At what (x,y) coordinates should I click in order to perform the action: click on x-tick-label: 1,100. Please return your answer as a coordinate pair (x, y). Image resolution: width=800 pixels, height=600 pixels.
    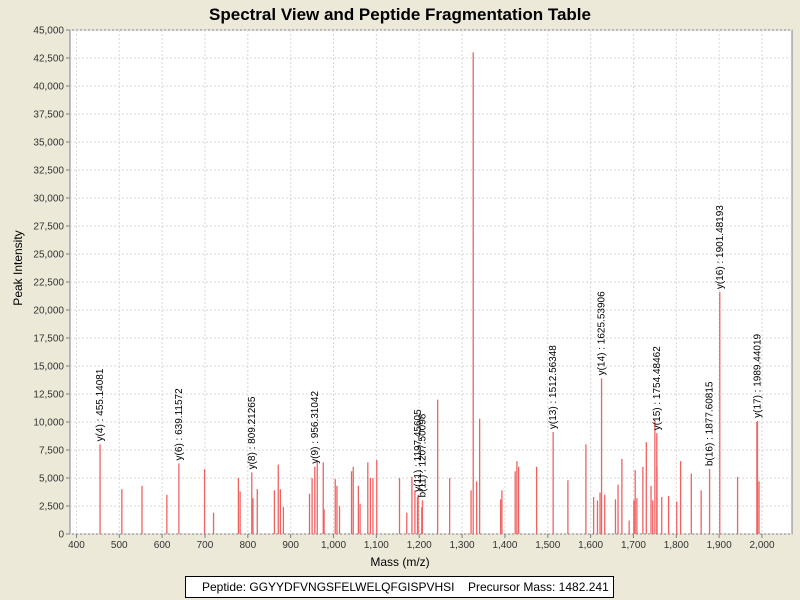
    Looking at the image, I should click on (376, 545).